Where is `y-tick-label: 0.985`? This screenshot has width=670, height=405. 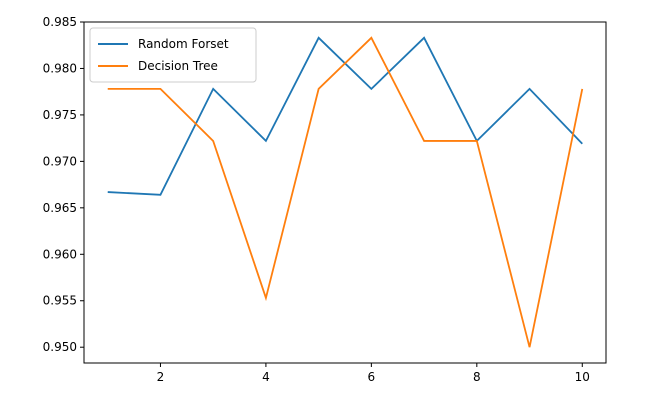
y-tick-label: 0.985 is located at coordinates (60, 22).